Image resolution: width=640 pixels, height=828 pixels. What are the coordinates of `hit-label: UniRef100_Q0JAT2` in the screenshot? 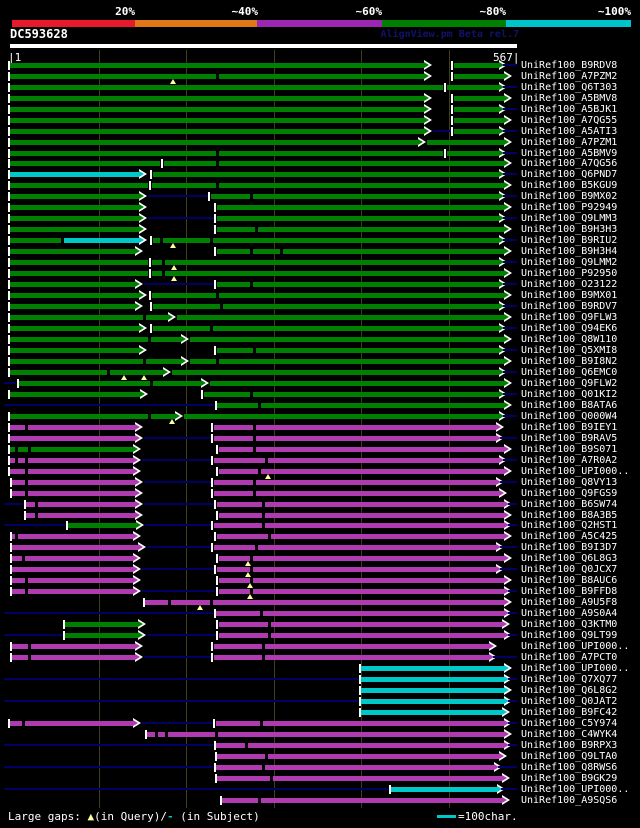 It's located at (569, 701).